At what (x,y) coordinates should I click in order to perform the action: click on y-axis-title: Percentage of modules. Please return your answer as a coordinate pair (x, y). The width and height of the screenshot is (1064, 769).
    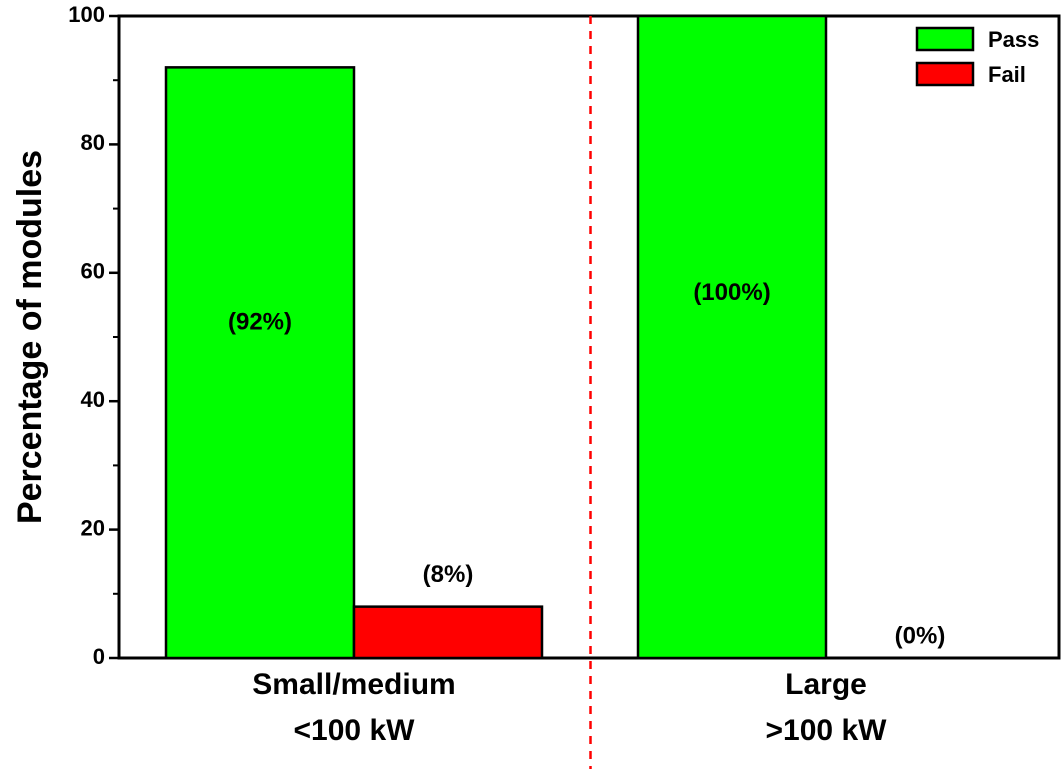
    Looking at the image, I should click on (30, 337).